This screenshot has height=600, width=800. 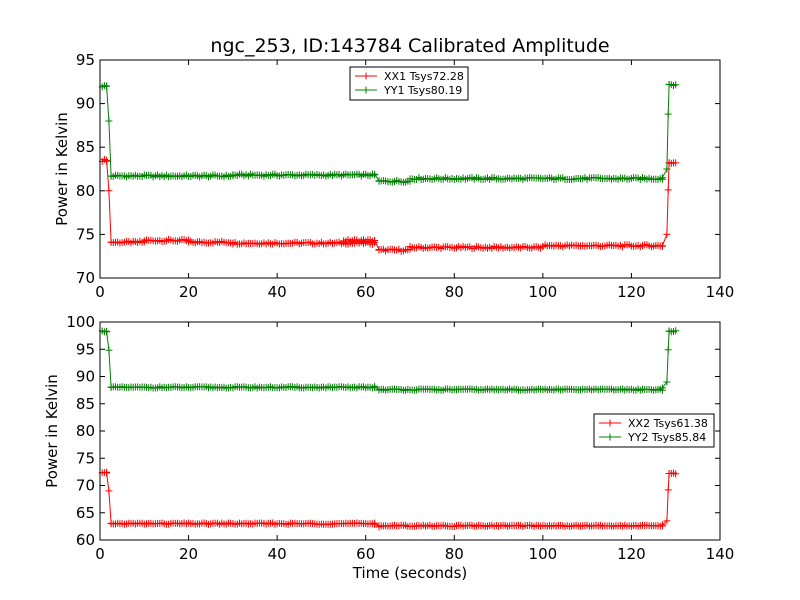 I want to click on legend-label: XX1 Tsys72.28, so click(x=424, y=76).